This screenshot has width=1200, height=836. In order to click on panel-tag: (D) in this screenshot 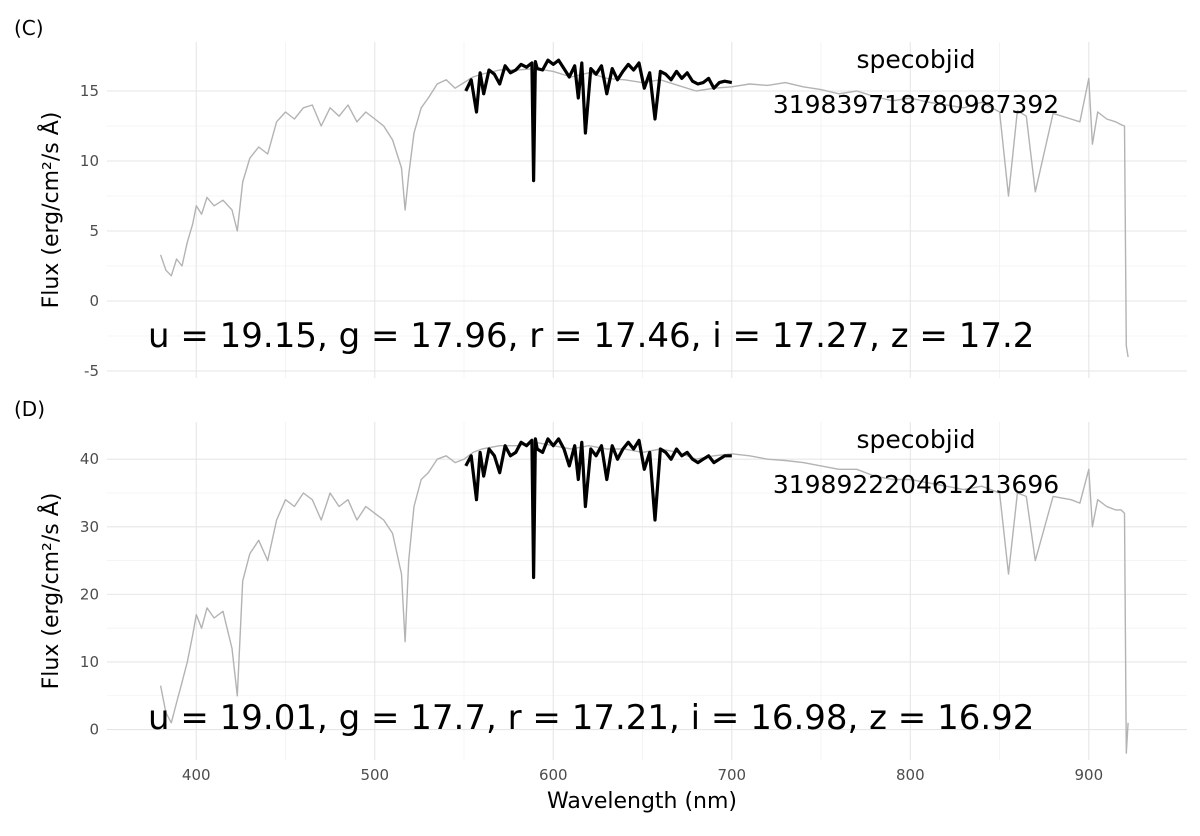, I will do `click(29, 409)`.